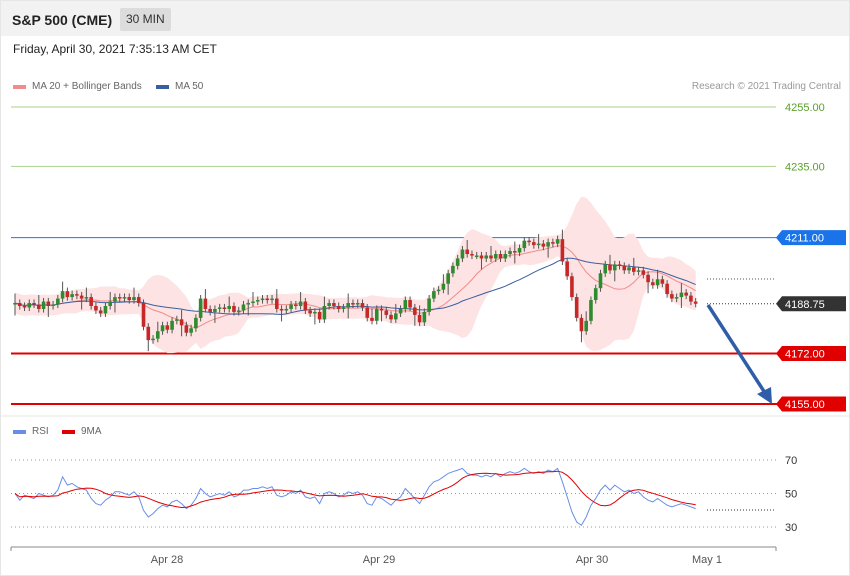 The image size is (850, 576). Describe the element at coordinates (82, 431) in the screenshot. I see `legend-9ma: 9MA` at that location.